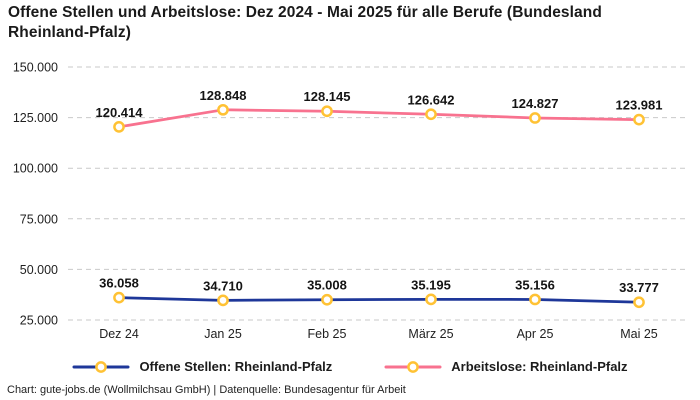 This screenshot has height=400, width=700. I want to click on data-point-label: 128.848, so click(223, 95).